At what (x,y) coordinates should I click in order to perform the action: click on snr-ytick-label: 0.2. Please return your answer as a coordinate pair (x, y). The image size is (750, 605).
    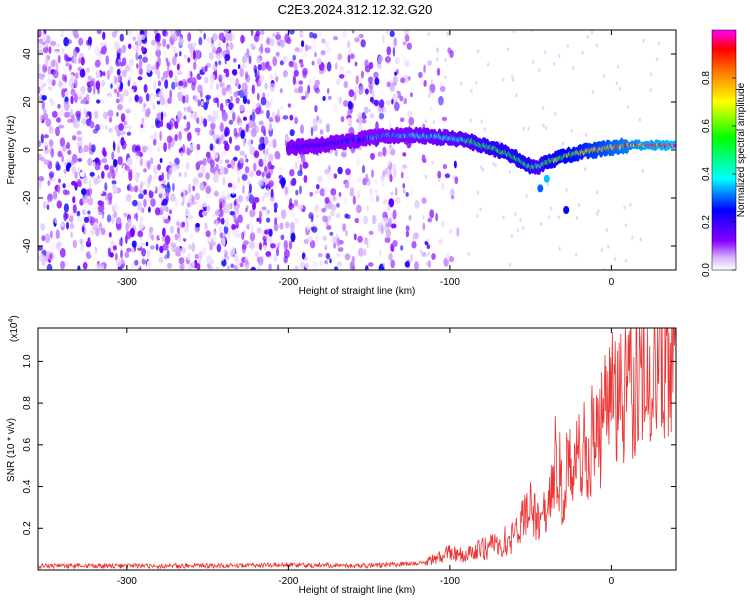
    Looking at the image, I should click on (27, 528).